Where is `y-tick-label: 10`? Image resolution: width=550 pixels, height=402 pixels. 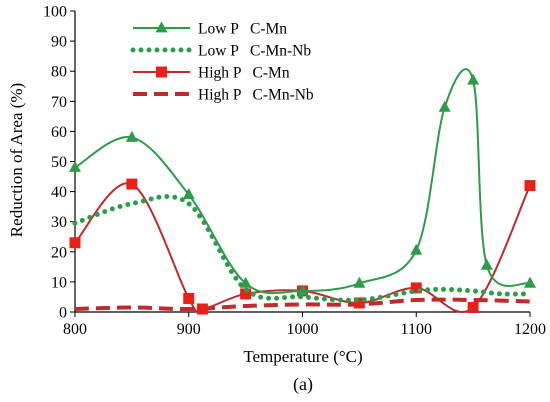
y-tick-label: 10 is located at coordinates (59, 282).